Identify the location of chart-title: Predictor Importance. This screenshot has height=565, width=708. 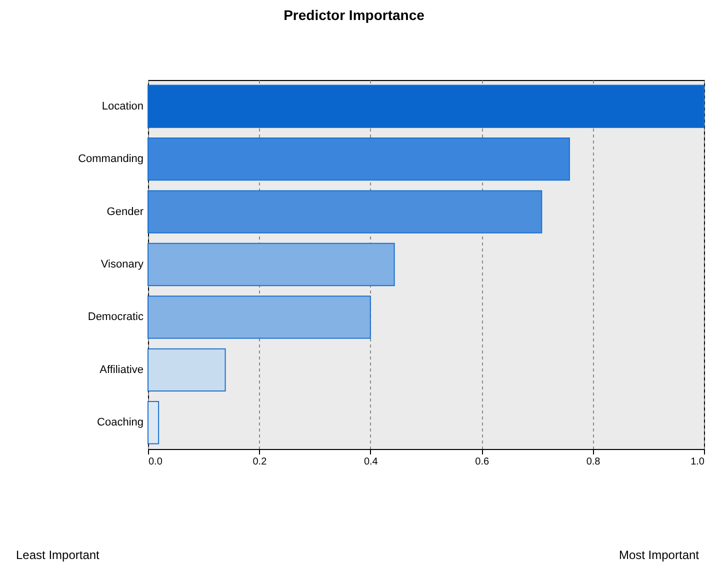
(354, 15).